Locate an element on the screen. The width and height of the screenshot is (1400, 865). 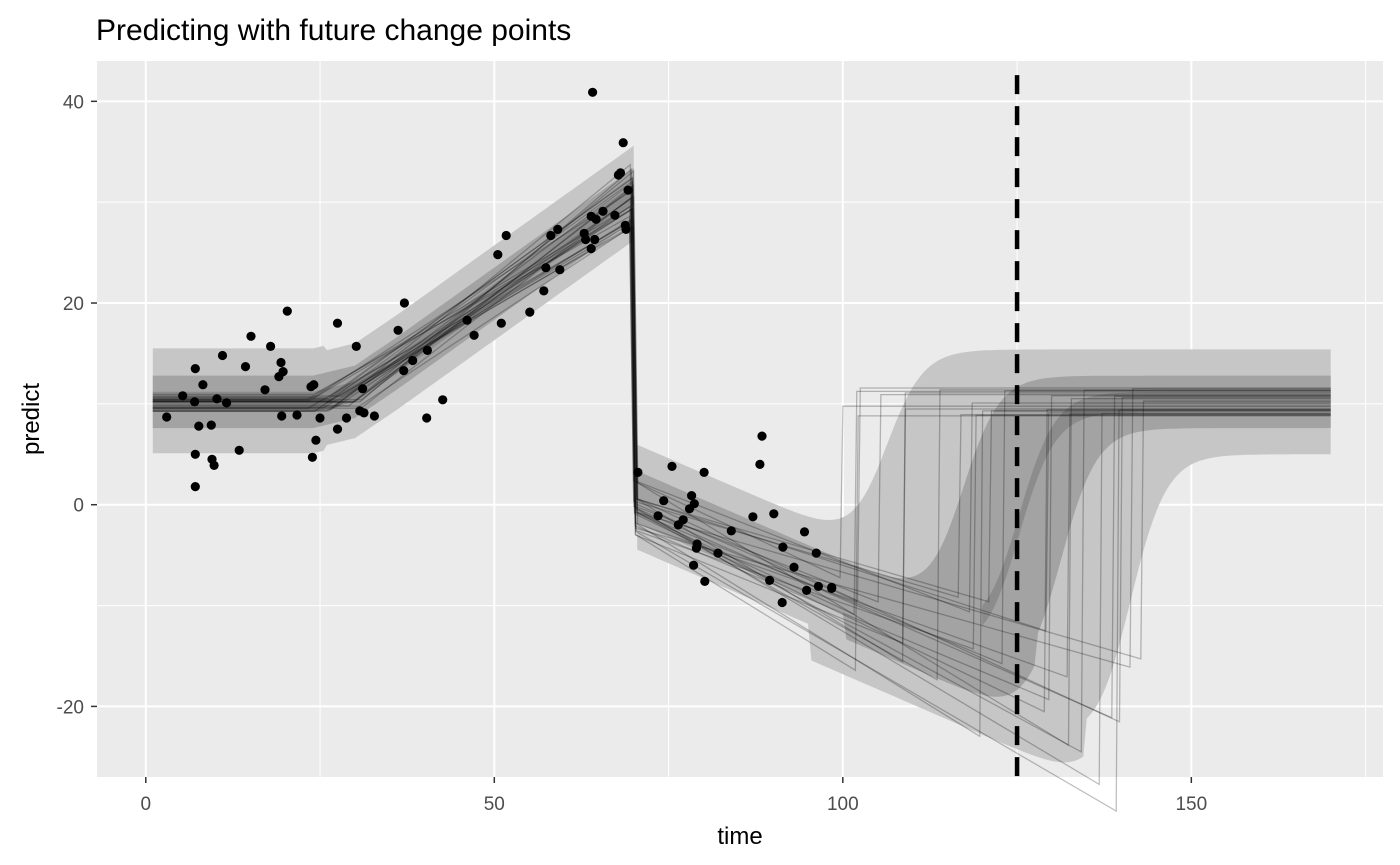
x-tick-label: 0 is located at coordinates (146, 804).